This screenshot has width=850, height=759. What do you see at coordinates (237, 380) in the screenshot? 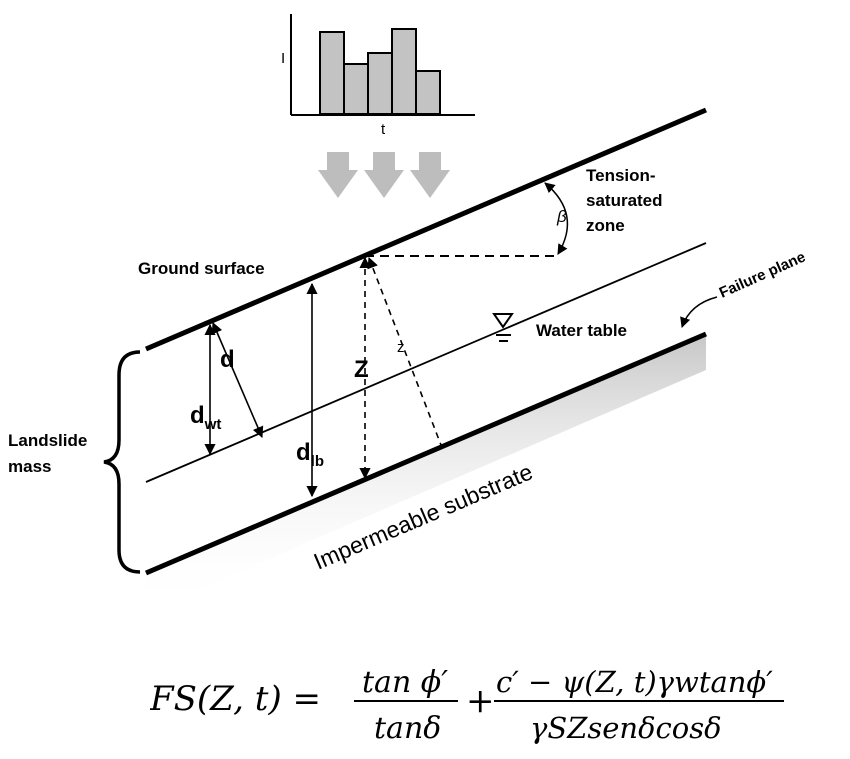
I see `d-dimension-line` at bounding box center [237, 380].